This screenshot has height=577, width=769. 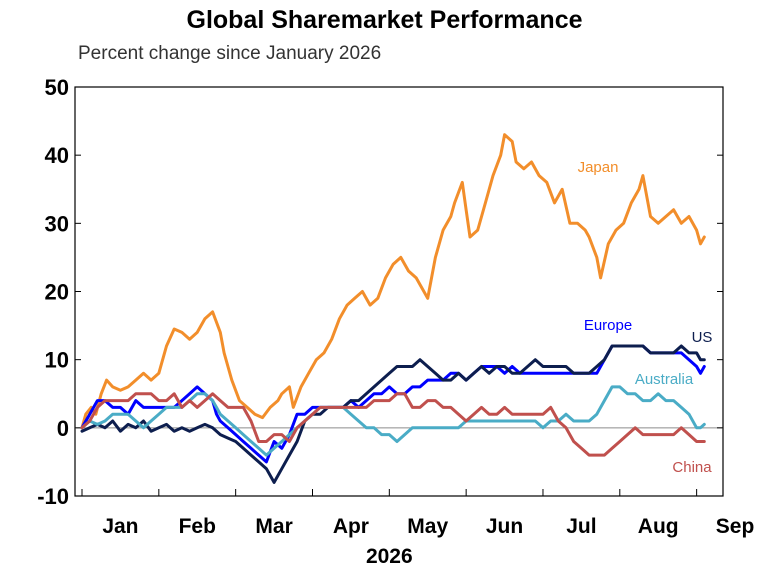 I want to click on x-tick-label: May, so click(x=427, y=526).